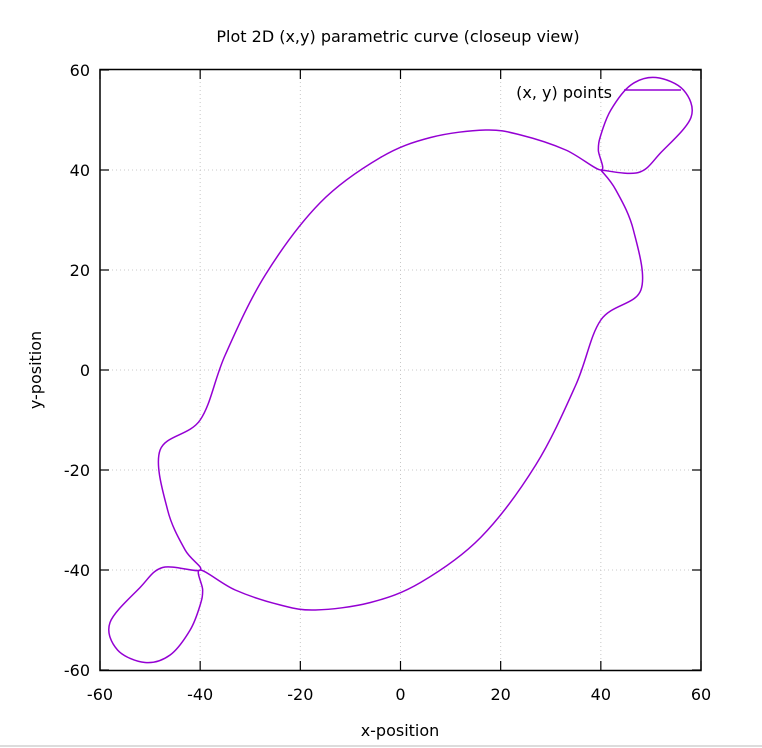 The width and height of the screenshot is (762, 748). I want to click on x-tick-label: 40, so click(601, 694).